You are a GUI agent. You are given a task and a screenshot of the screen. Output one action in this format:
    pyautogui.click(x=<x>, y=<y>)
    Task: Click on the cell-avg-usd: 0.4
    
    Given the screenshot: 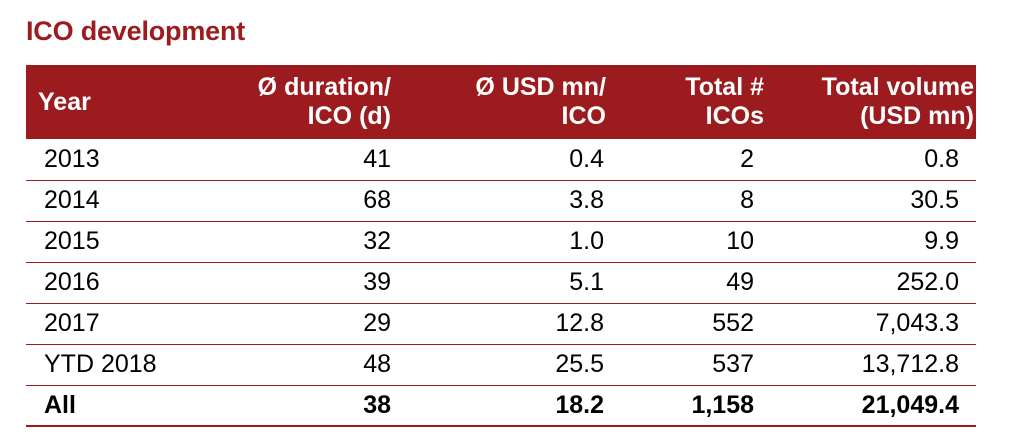 What is the action you would take?
    pyautogui.click(x=586, y=158)
    